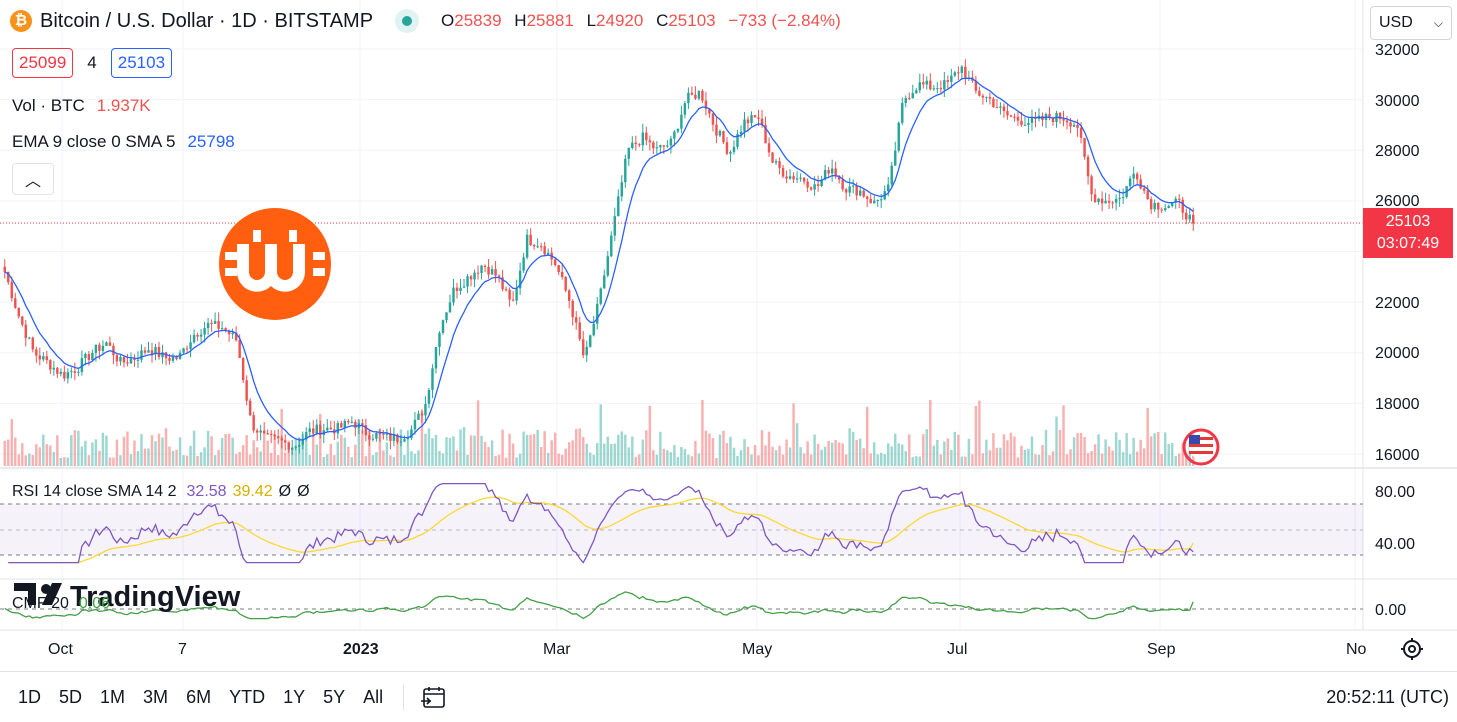 The image size is (1457, 722). I want to click on chart-settings-gear-icon, so click(1412, 649).